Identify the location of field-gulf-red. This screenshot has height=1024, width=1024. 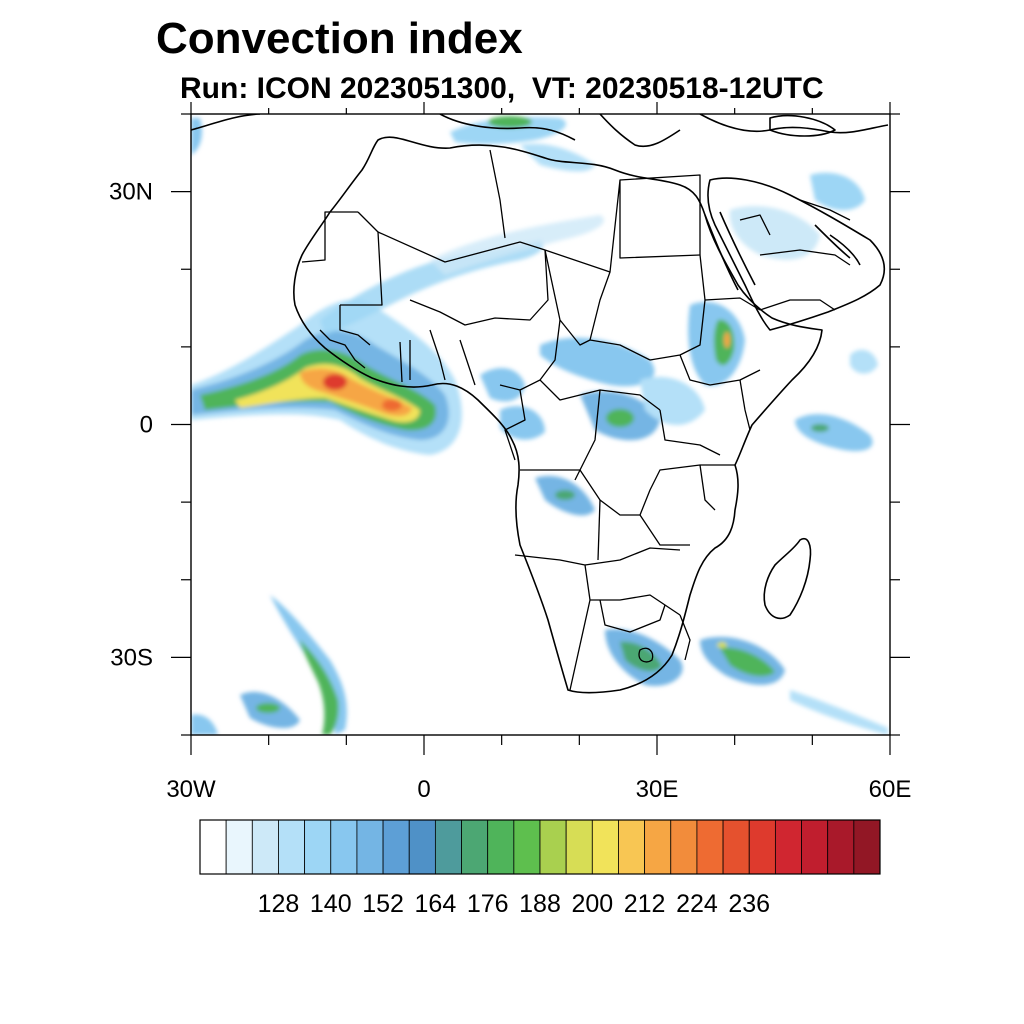
(392, 405).